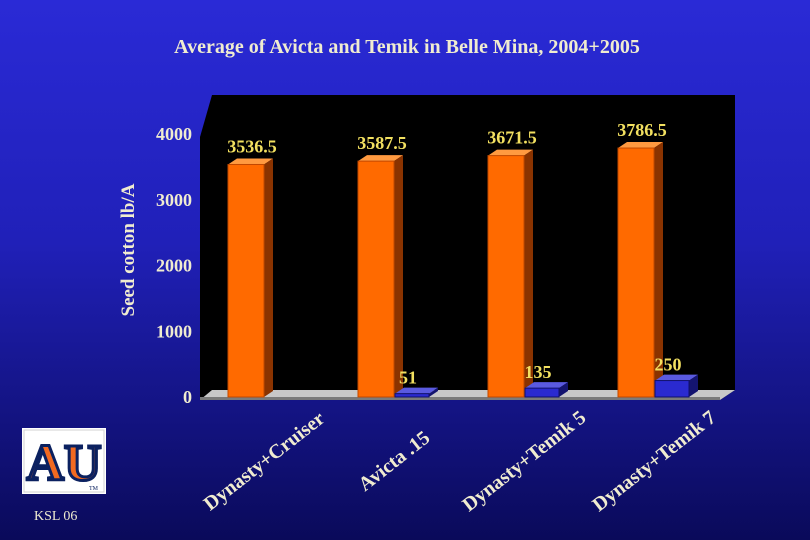  Describe the element at coordinates (654, 461) in the screenshot. I see `x-tick-label: Dynasty+Temik 7` at that location.